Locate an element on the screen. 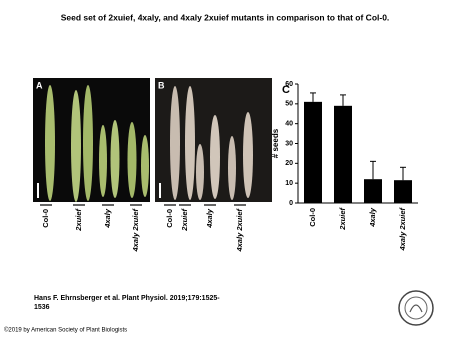 The width and height of the screenshot is (450, 343). photo-b is located at coordinates (213, 140).